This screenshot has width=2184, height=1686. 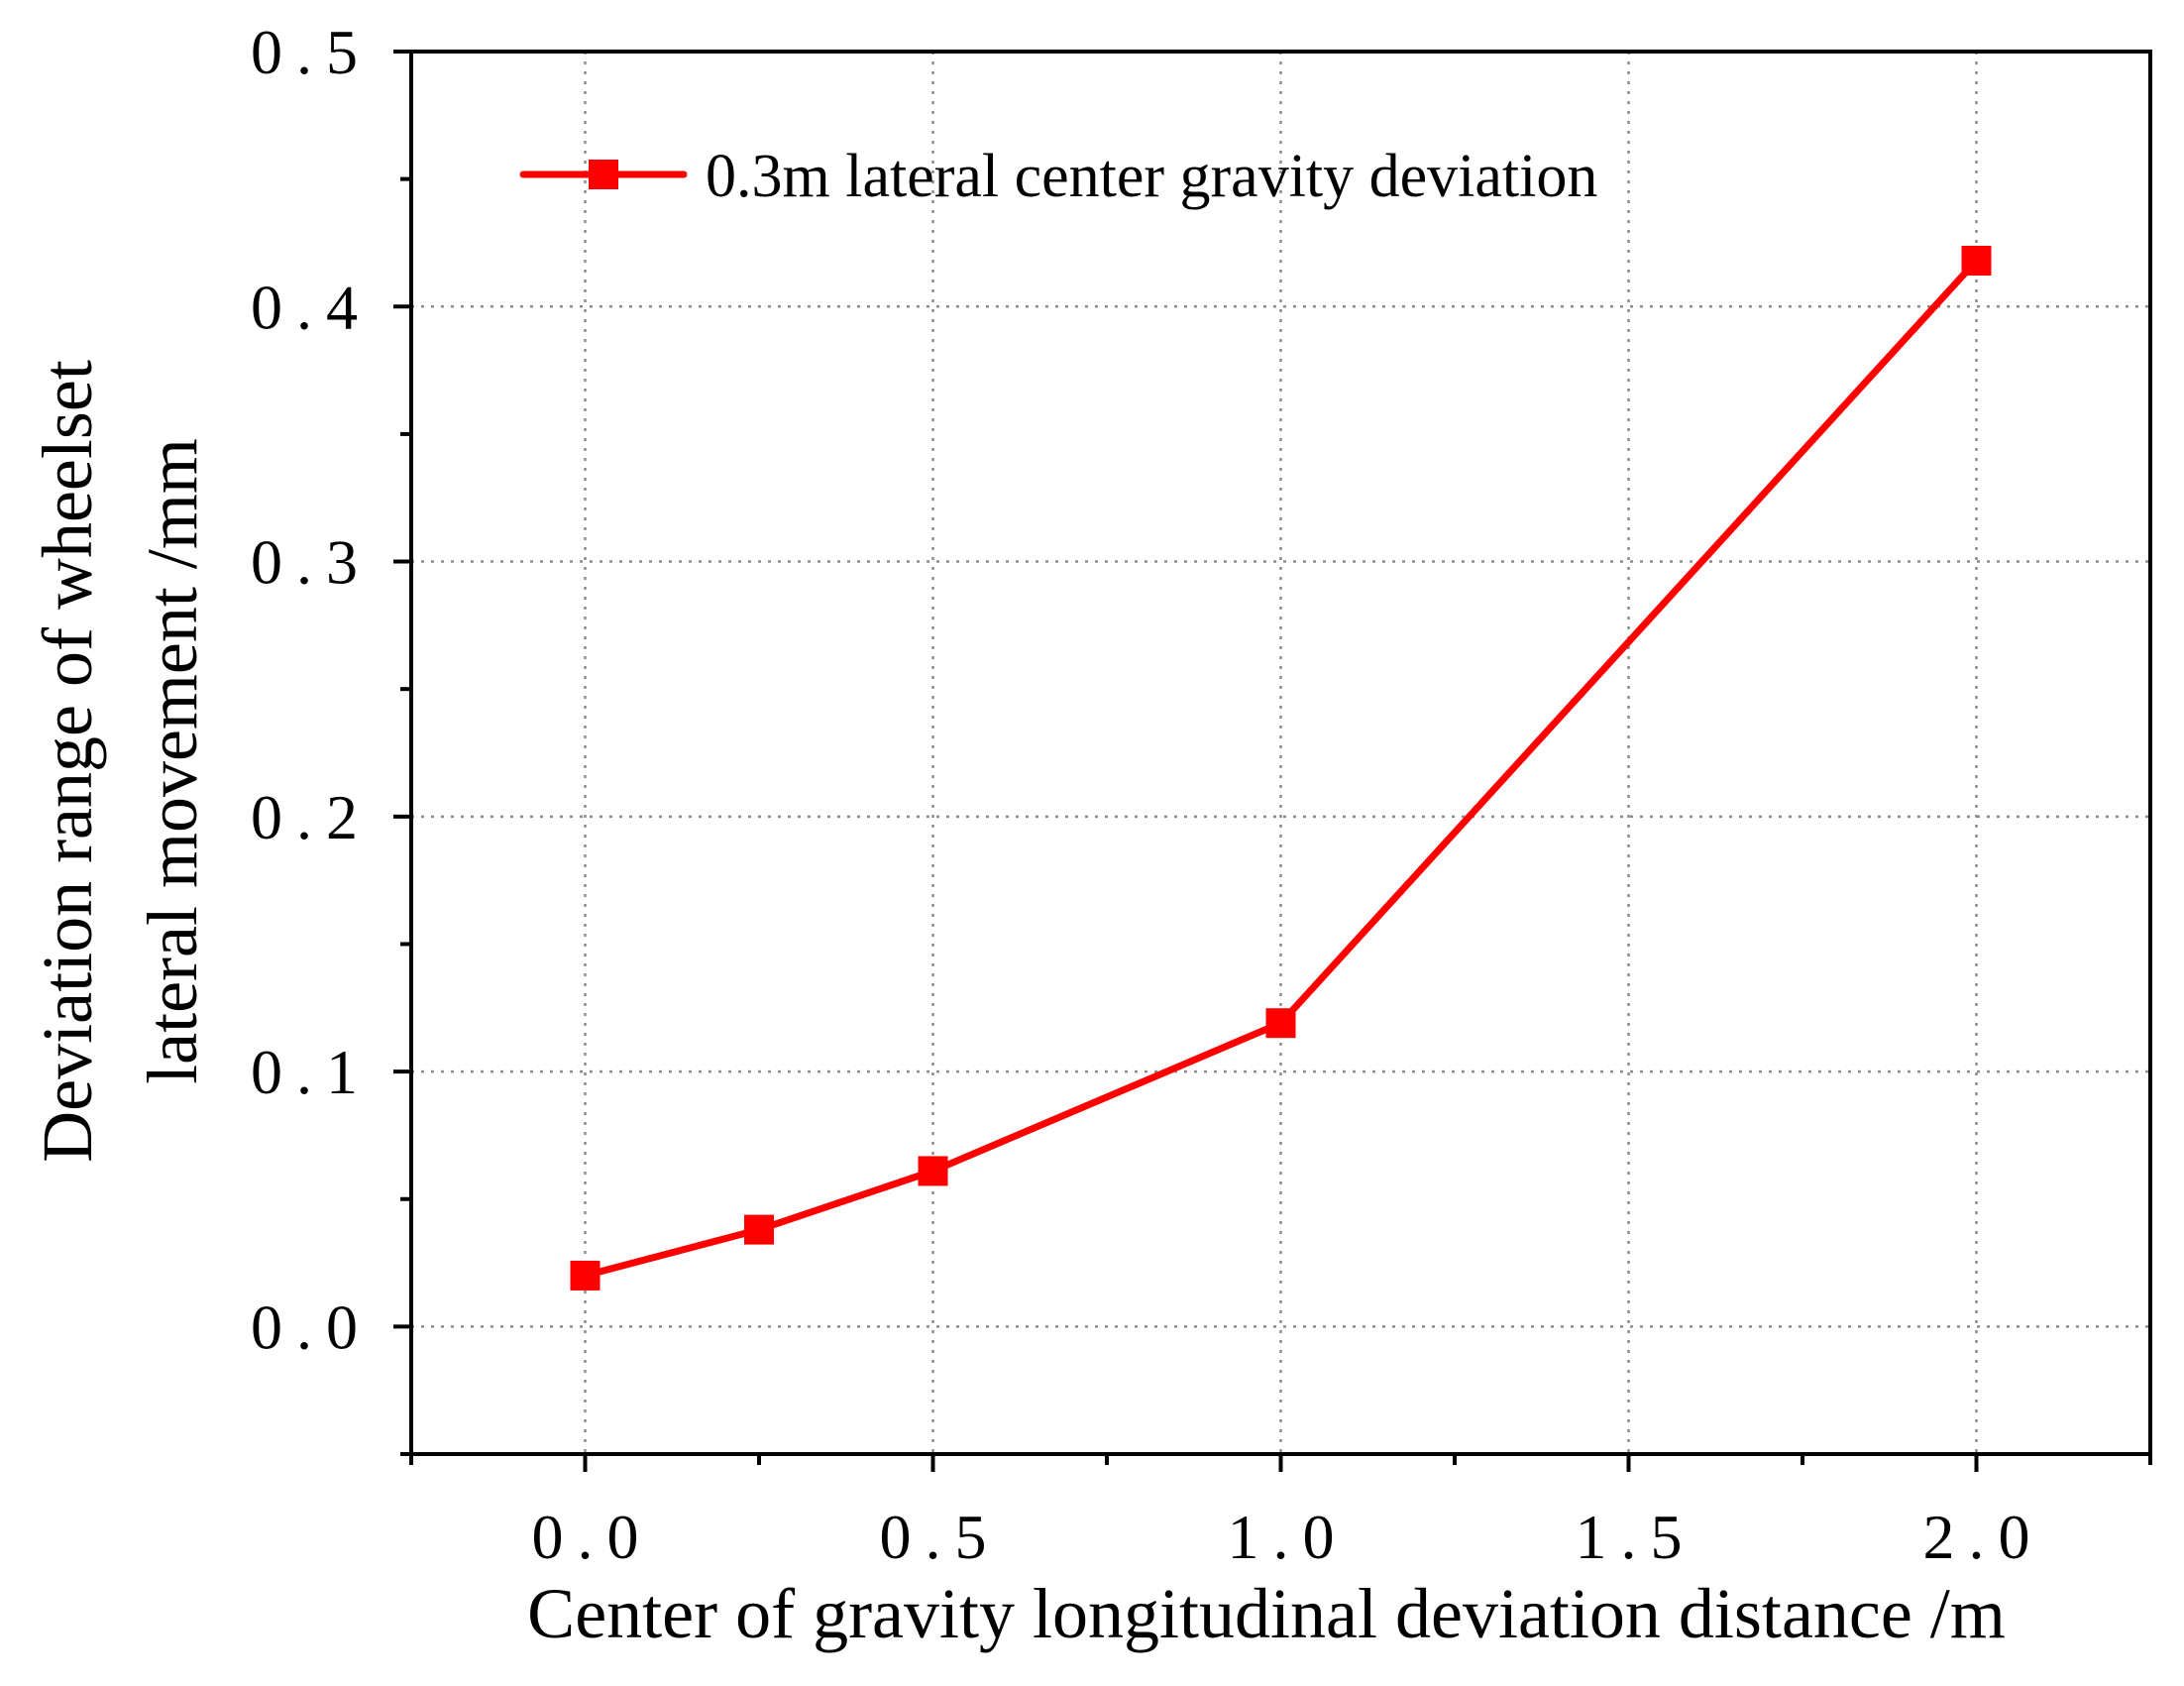 I want to click on y-tick-label: 0.4, so click(x=311, y=307).